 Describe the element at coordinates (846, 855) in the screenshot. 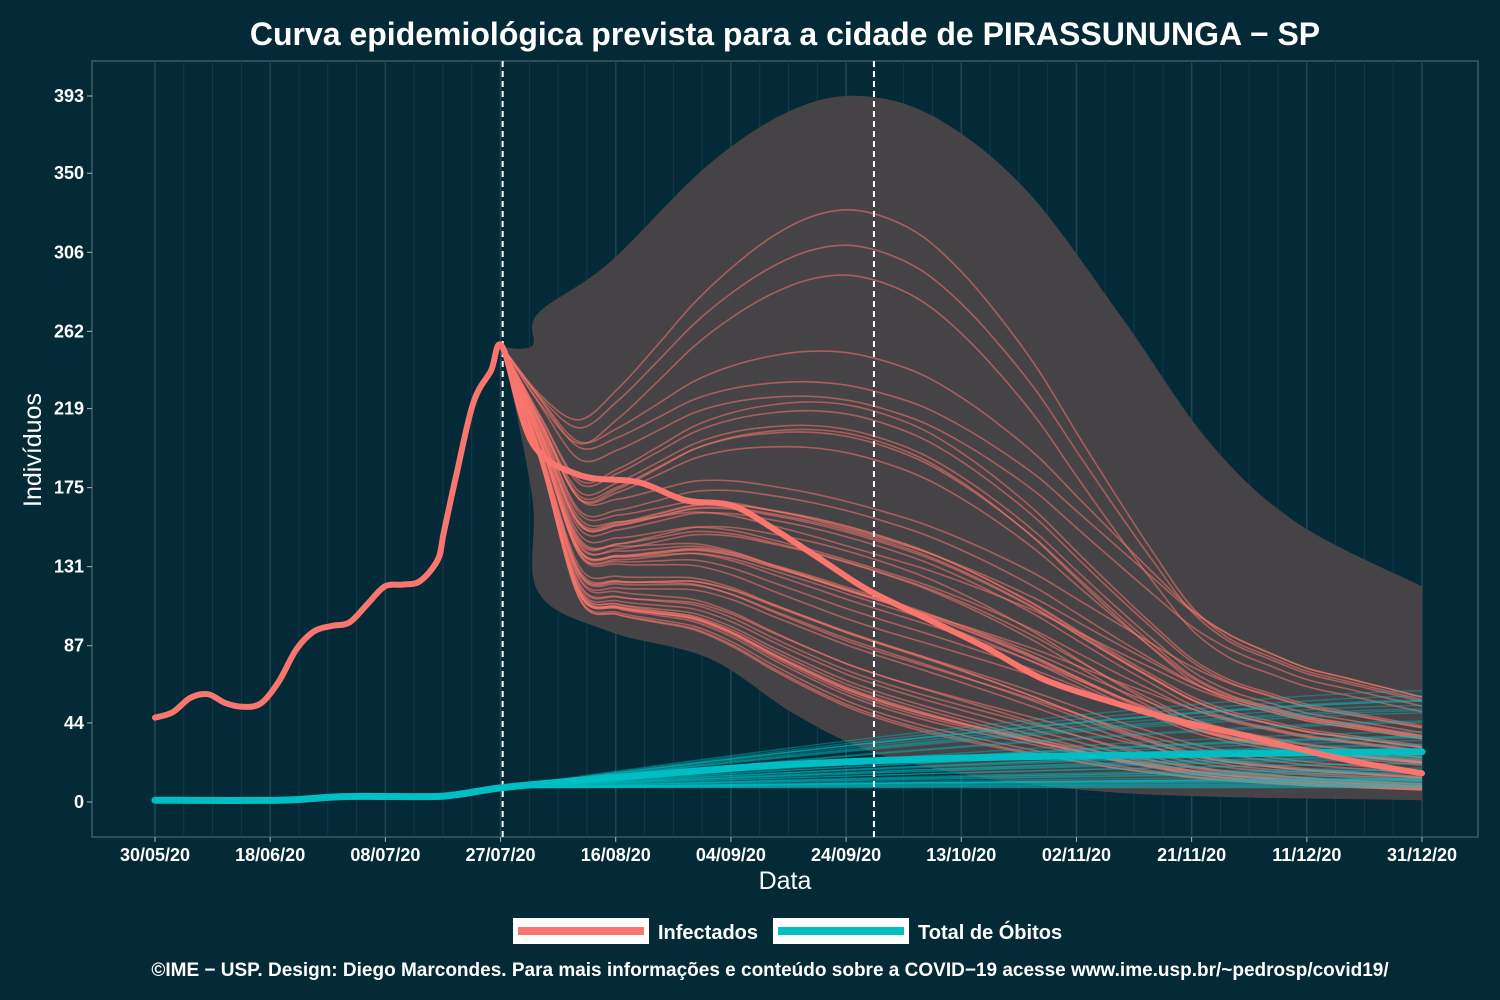

I see `x-tick-label: 24/09/20` at that location.